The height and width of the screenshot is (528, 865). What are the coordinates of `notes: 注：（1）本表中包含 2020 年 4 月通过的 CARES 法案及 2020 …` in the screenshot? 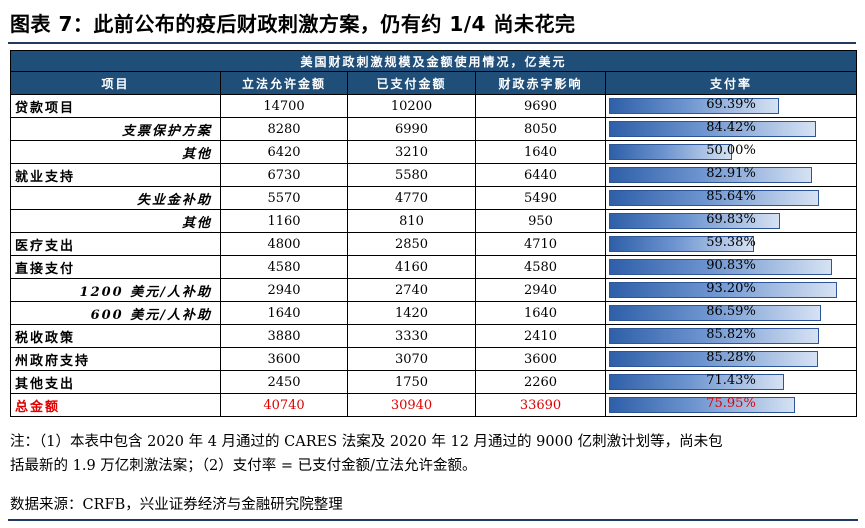 It's located at (435, 454).